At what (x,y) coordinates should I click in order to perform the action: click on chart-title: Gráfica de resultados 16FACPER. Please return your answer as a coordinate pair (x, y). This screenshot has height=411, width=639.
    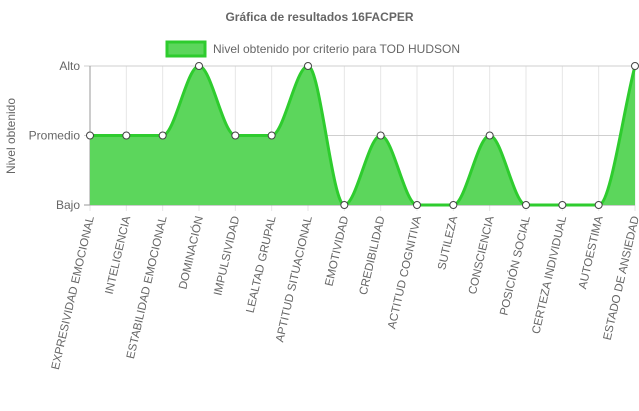
    Looking at the image, I should click on (319, 17).